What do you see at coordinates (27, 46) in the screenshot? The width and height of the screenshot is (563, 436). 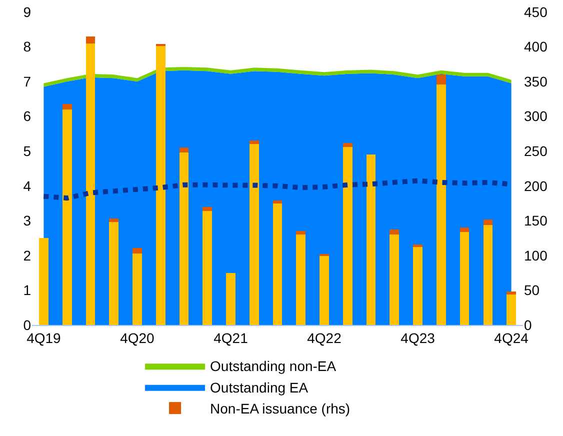 I see `y-tick-label: 8` at bounding box center [27, 46].